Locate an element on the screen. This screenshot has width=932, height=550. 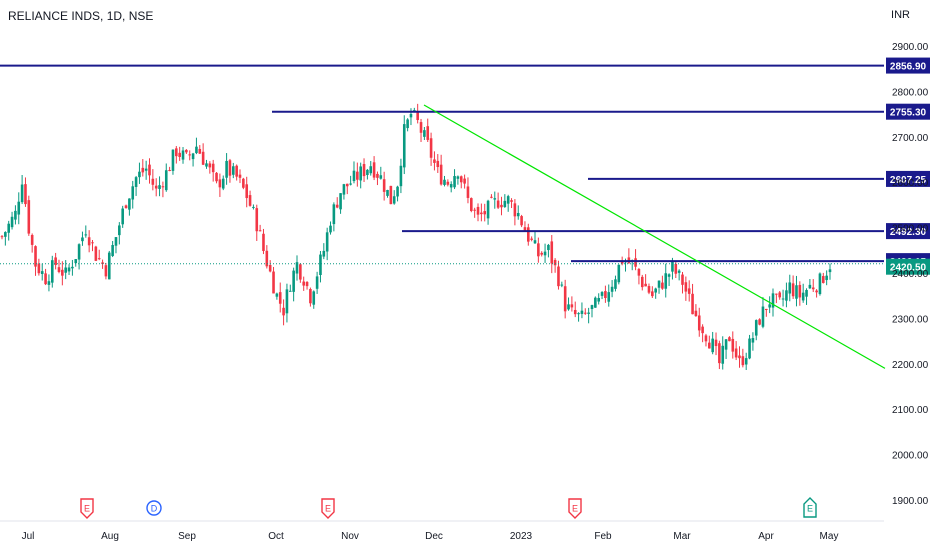
time-axis: Jul Aug Sep Oct Nov Dec 2023 Feb Mar Apr May is located at coordinates (442, 531).